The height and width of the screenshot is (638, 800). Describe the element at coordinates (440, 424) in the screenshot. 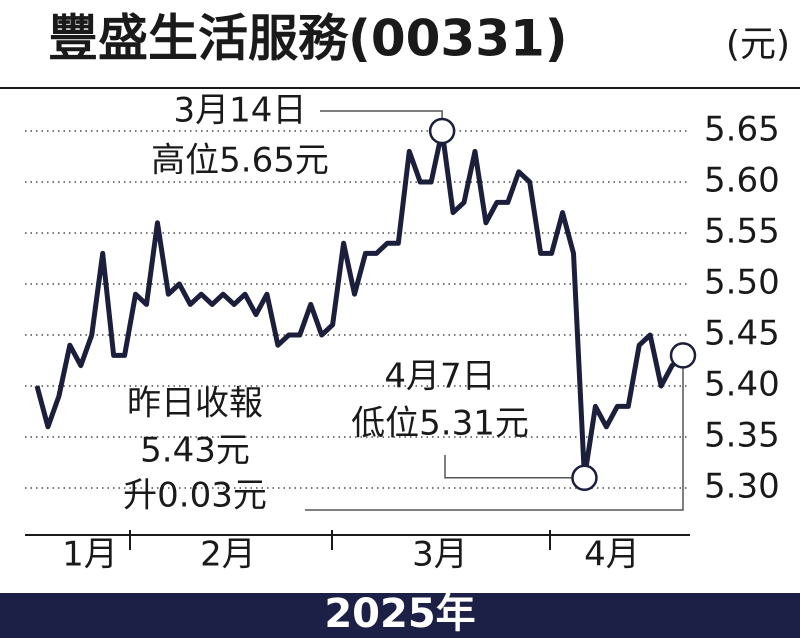

I see `annotation: 低位5.31元` at that location.